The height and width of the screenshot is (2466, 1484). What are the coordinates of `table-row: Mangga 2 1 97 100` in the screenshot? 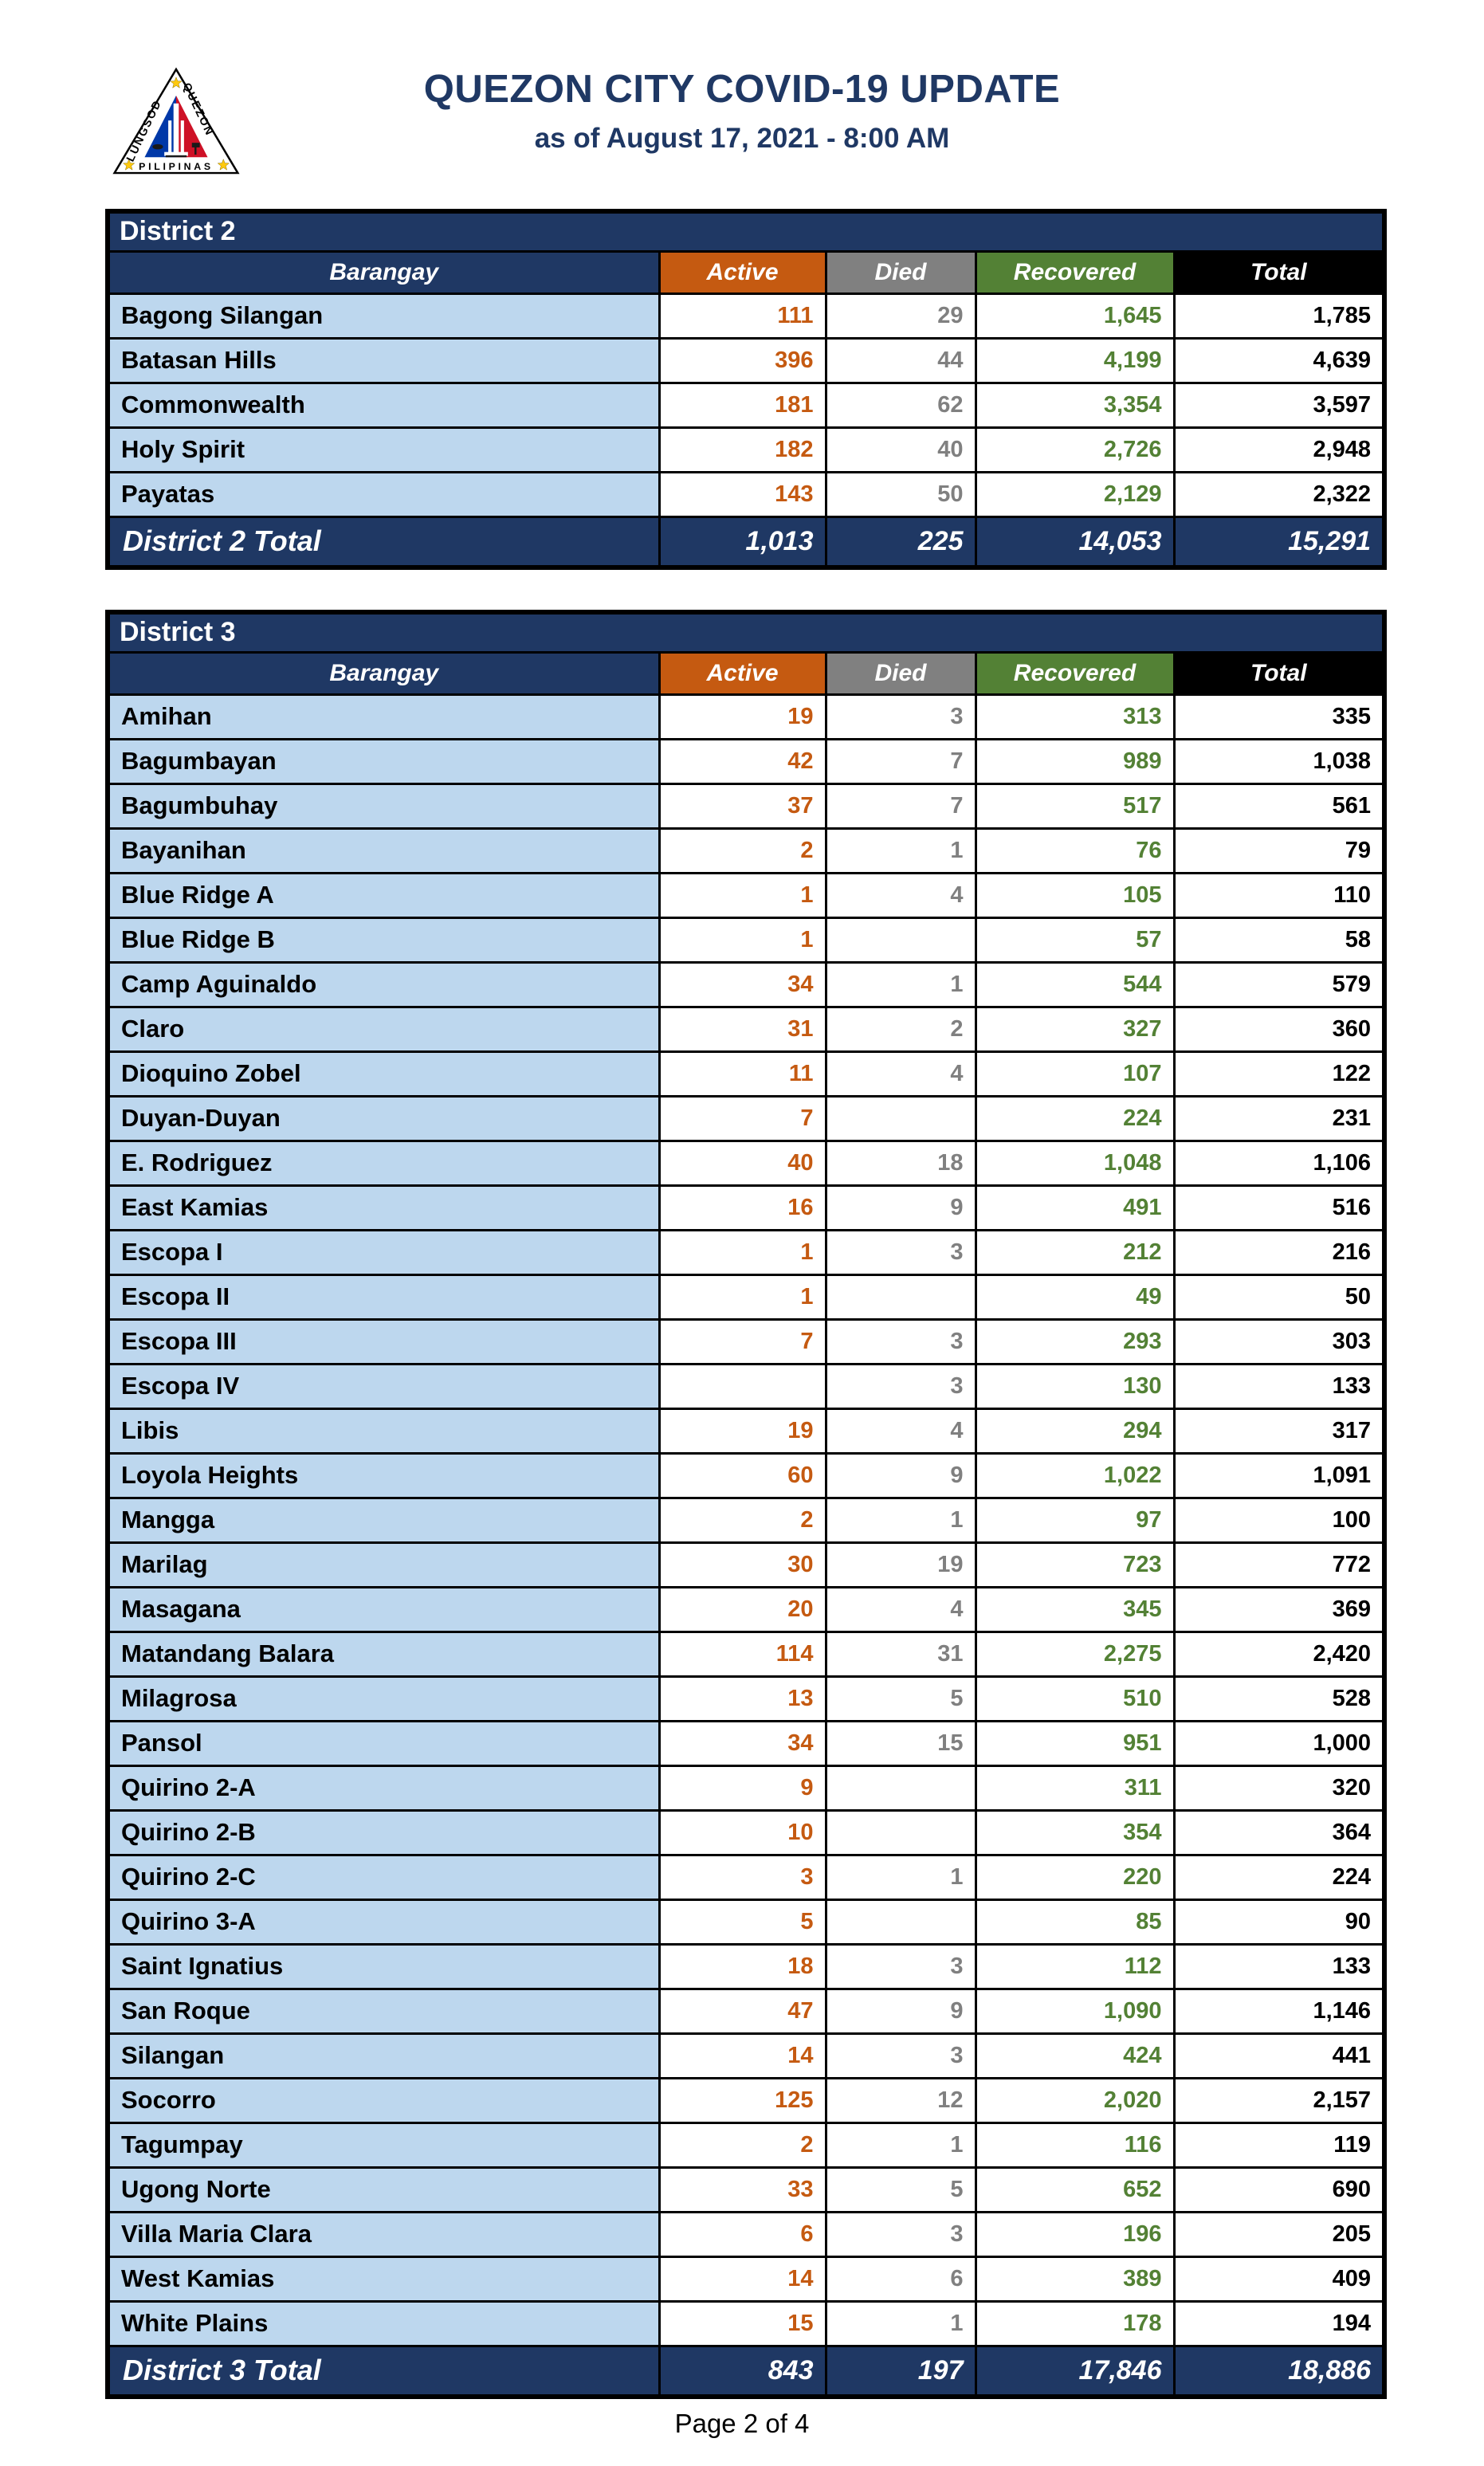 It's located at (746, 1520).